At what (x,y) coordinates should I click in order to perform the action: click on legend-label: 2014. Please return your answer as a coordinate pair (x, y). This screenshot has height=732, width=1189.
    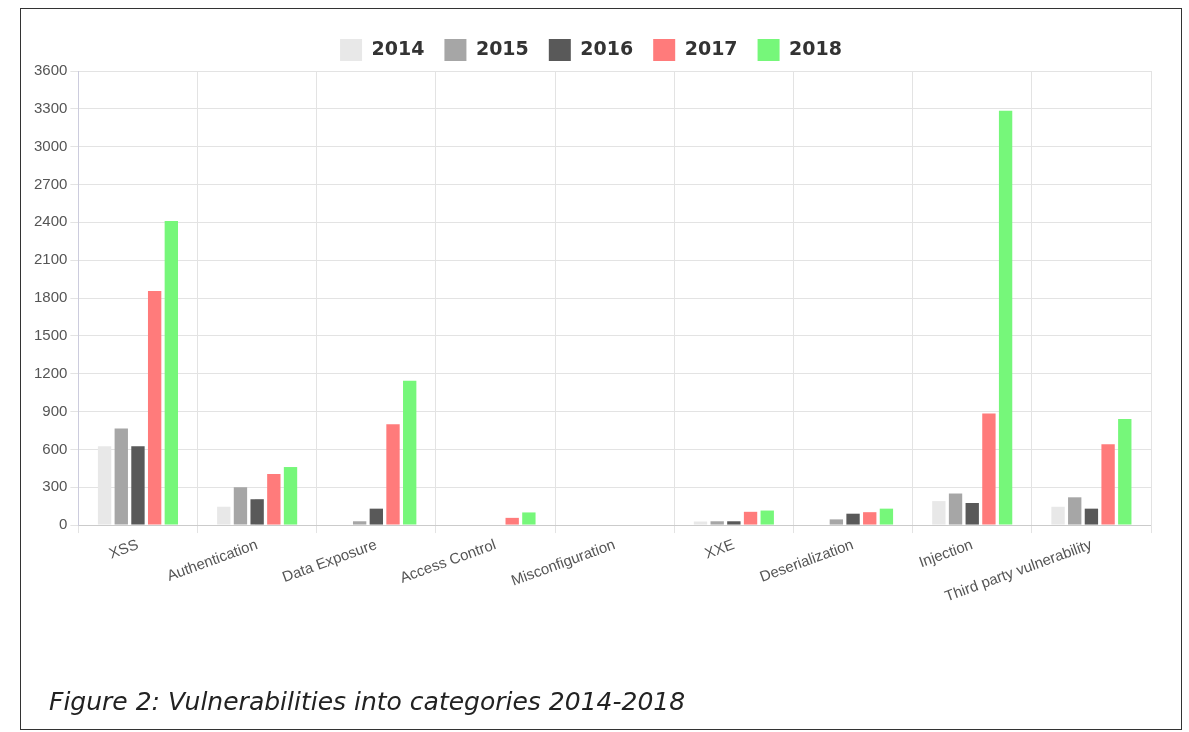
    Looking at the image, I should click on (398, 47).